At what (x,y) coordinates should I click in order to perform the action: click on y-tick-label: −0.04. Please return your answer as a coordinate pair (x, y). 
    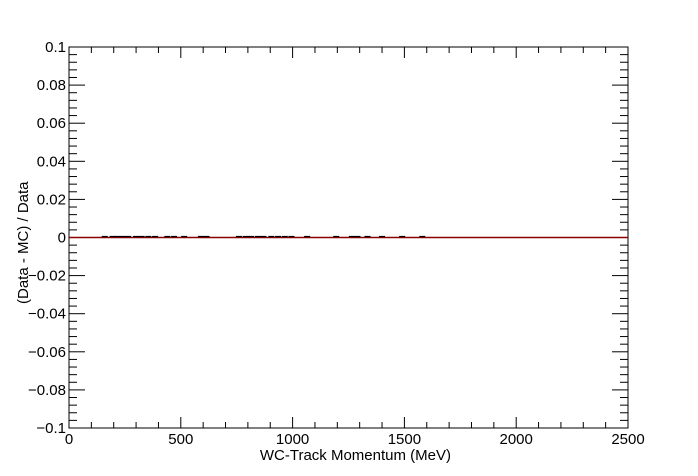
    Looking at the image, I should click on (47, 314).